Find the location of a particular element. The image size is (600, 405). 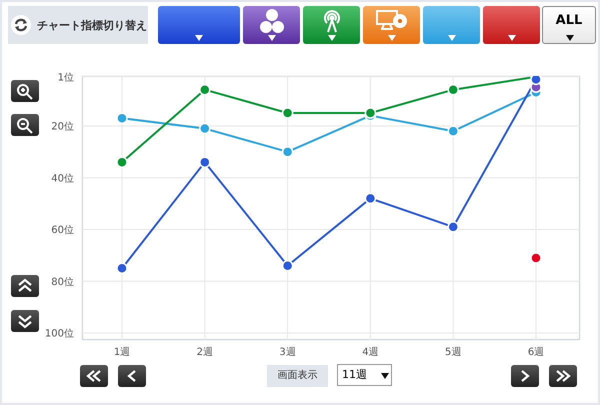

y-tick-label: 100位 is located at coordinates (59, 334).